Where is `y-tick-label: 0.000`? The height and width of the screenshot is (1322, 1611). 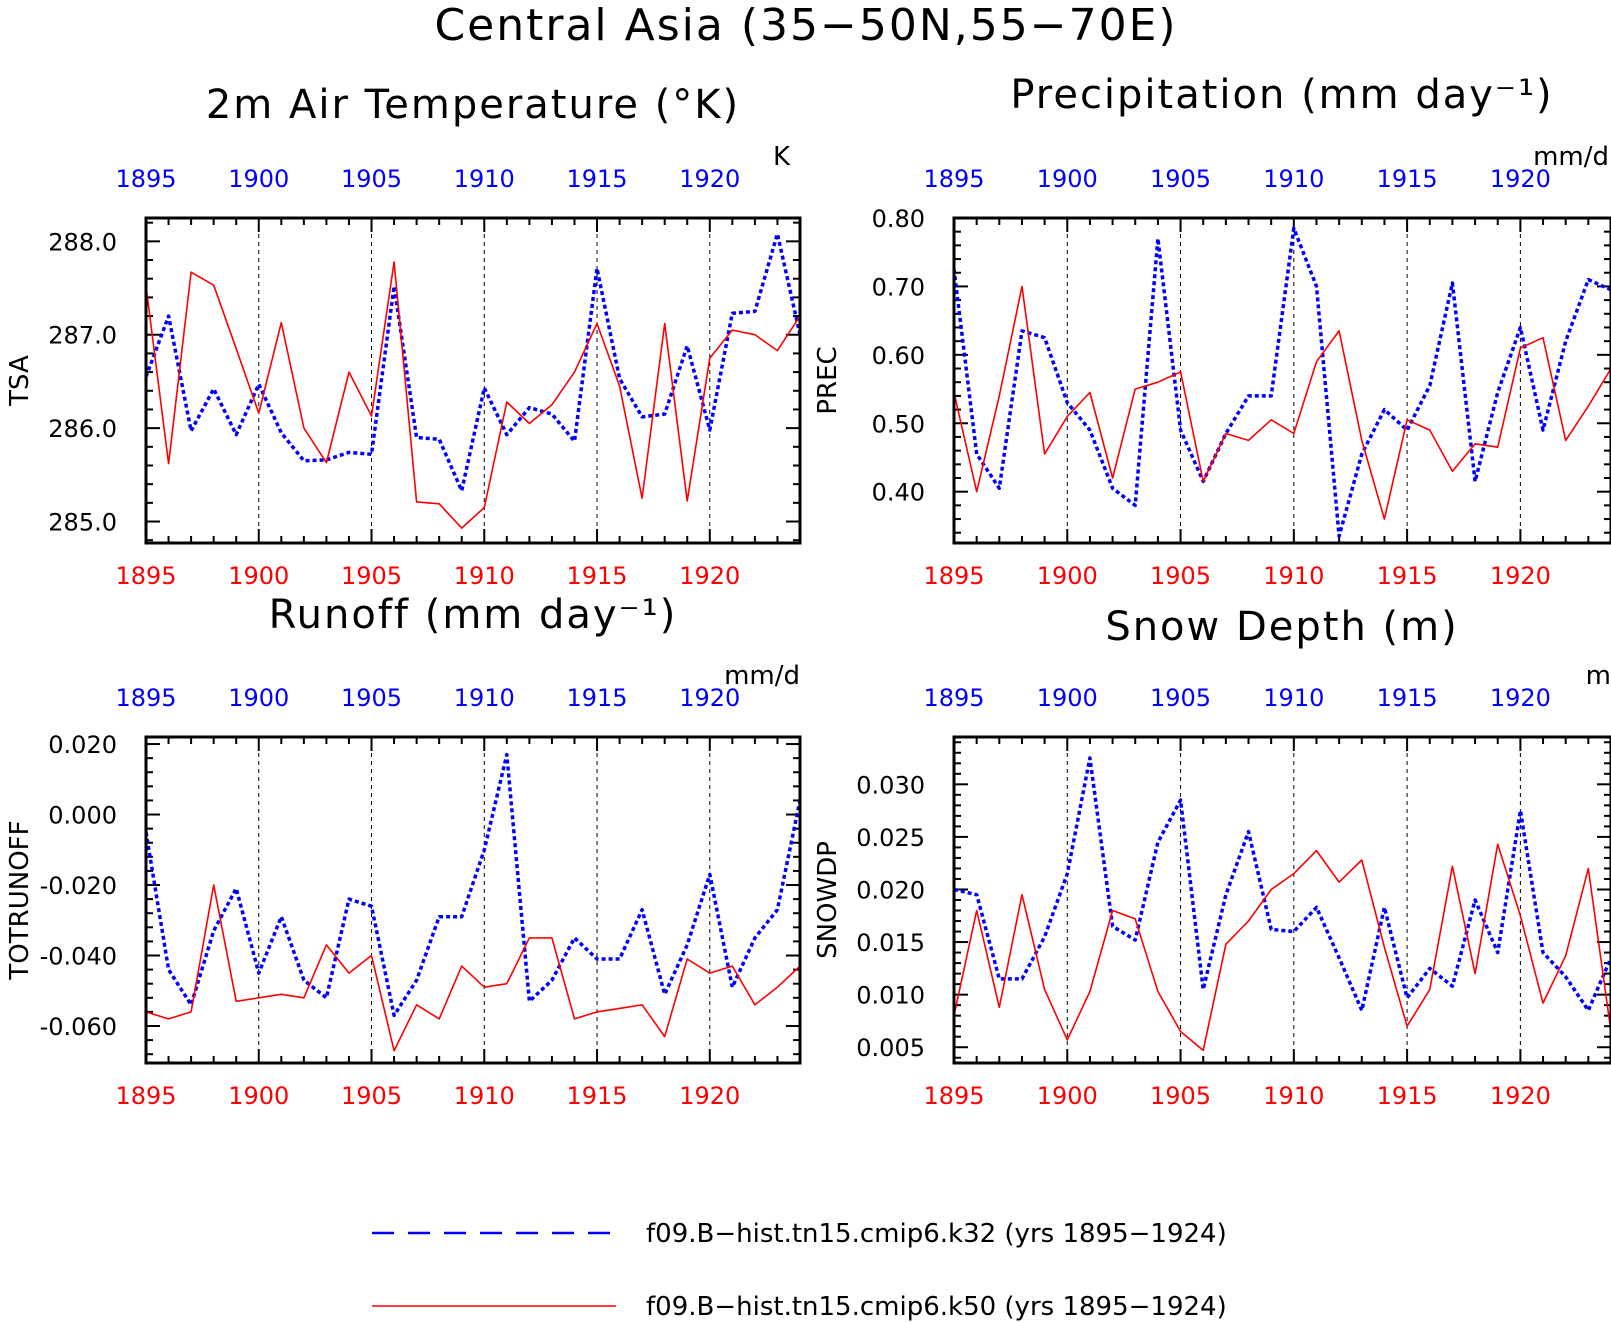
y-tick-label: 0.000 is located at coordinates (82, 816).